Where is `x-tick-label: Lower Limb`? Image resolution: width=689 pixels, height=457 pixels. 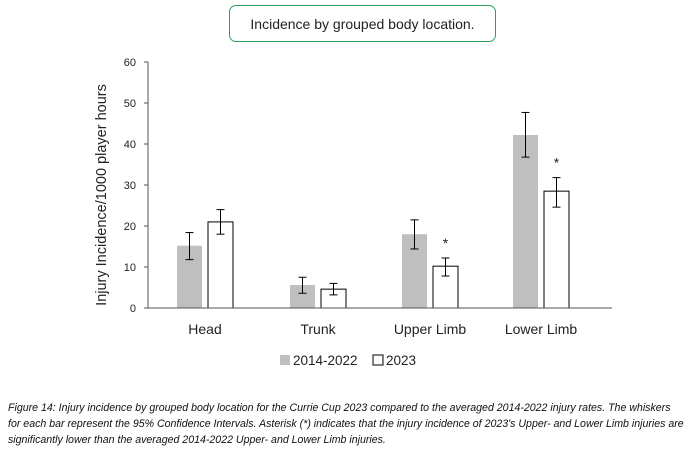 x-tick-label: Lower Limb is located at coordinates (541, 329).